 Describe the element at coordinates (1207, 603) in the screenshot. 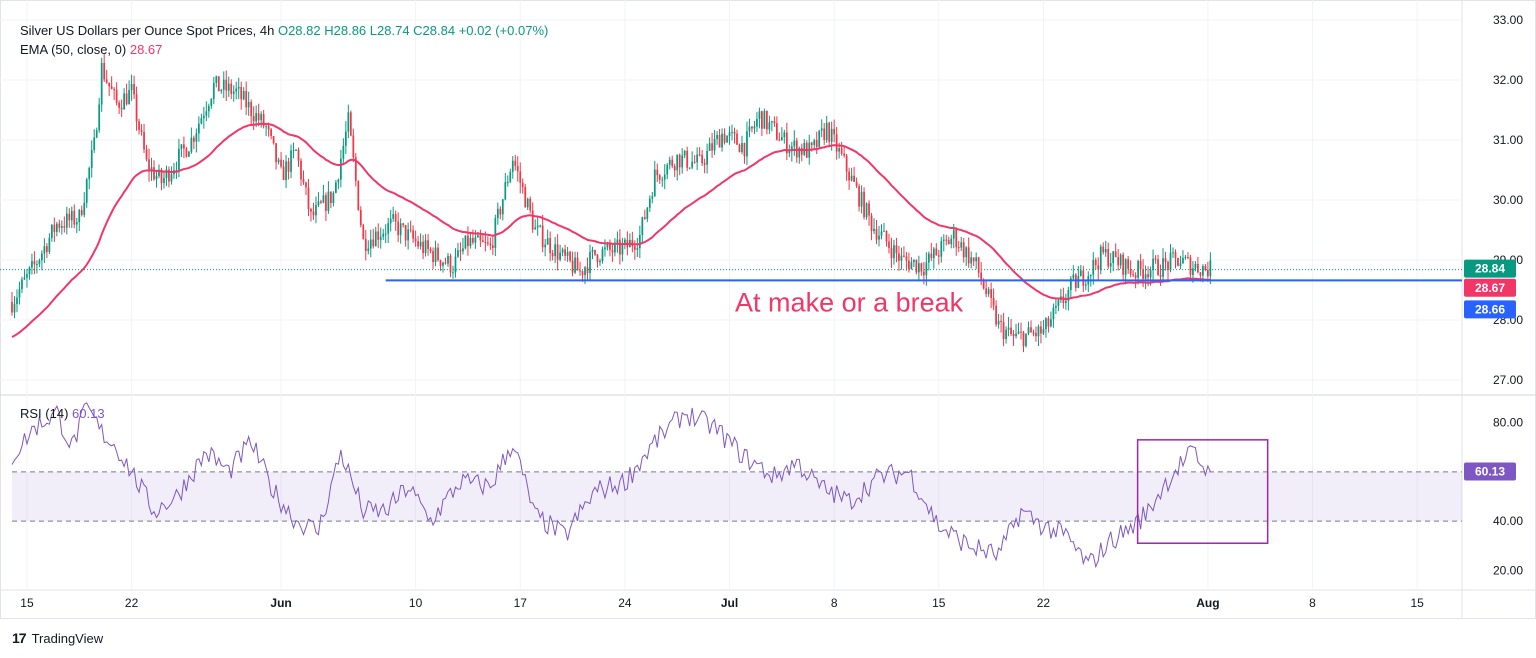

I see `time-tick-label: Aug` at that location.